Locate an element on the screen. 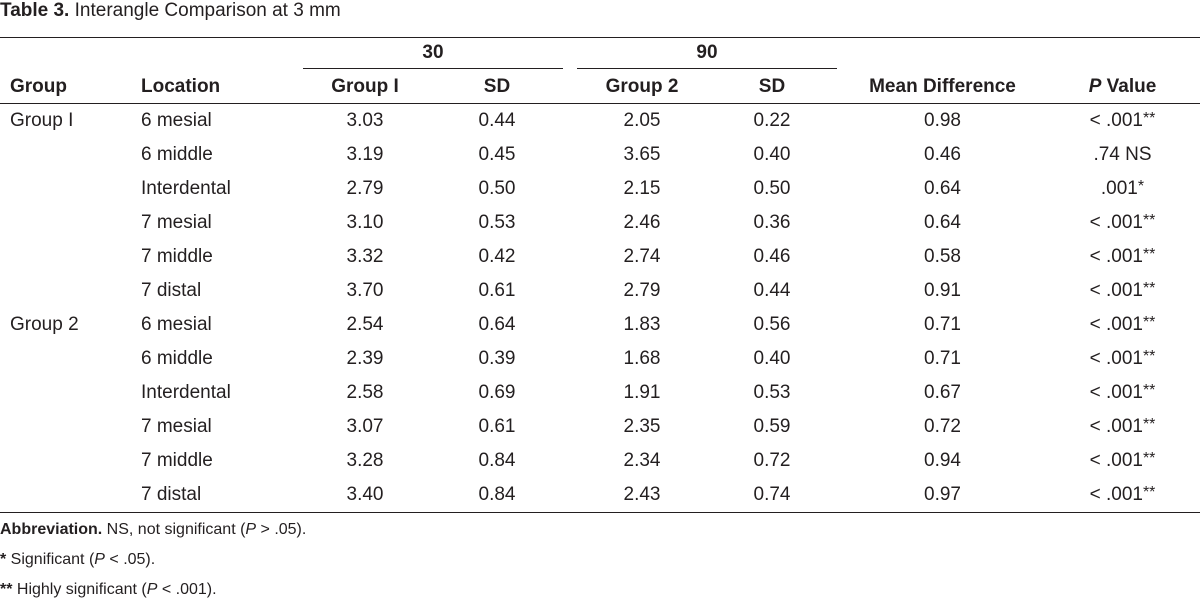  cell-p-value: .001* is located at coordinates (1122, 189).